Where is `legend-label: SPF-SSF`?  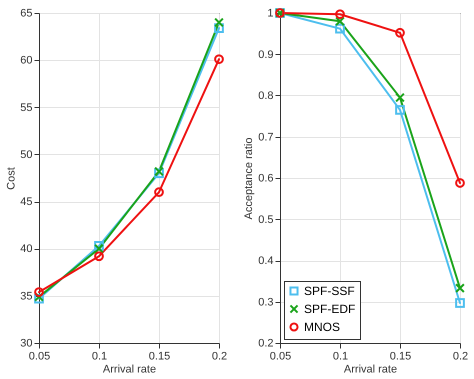 legend-label: SPF-SSF is located at coordinates (329, 291).